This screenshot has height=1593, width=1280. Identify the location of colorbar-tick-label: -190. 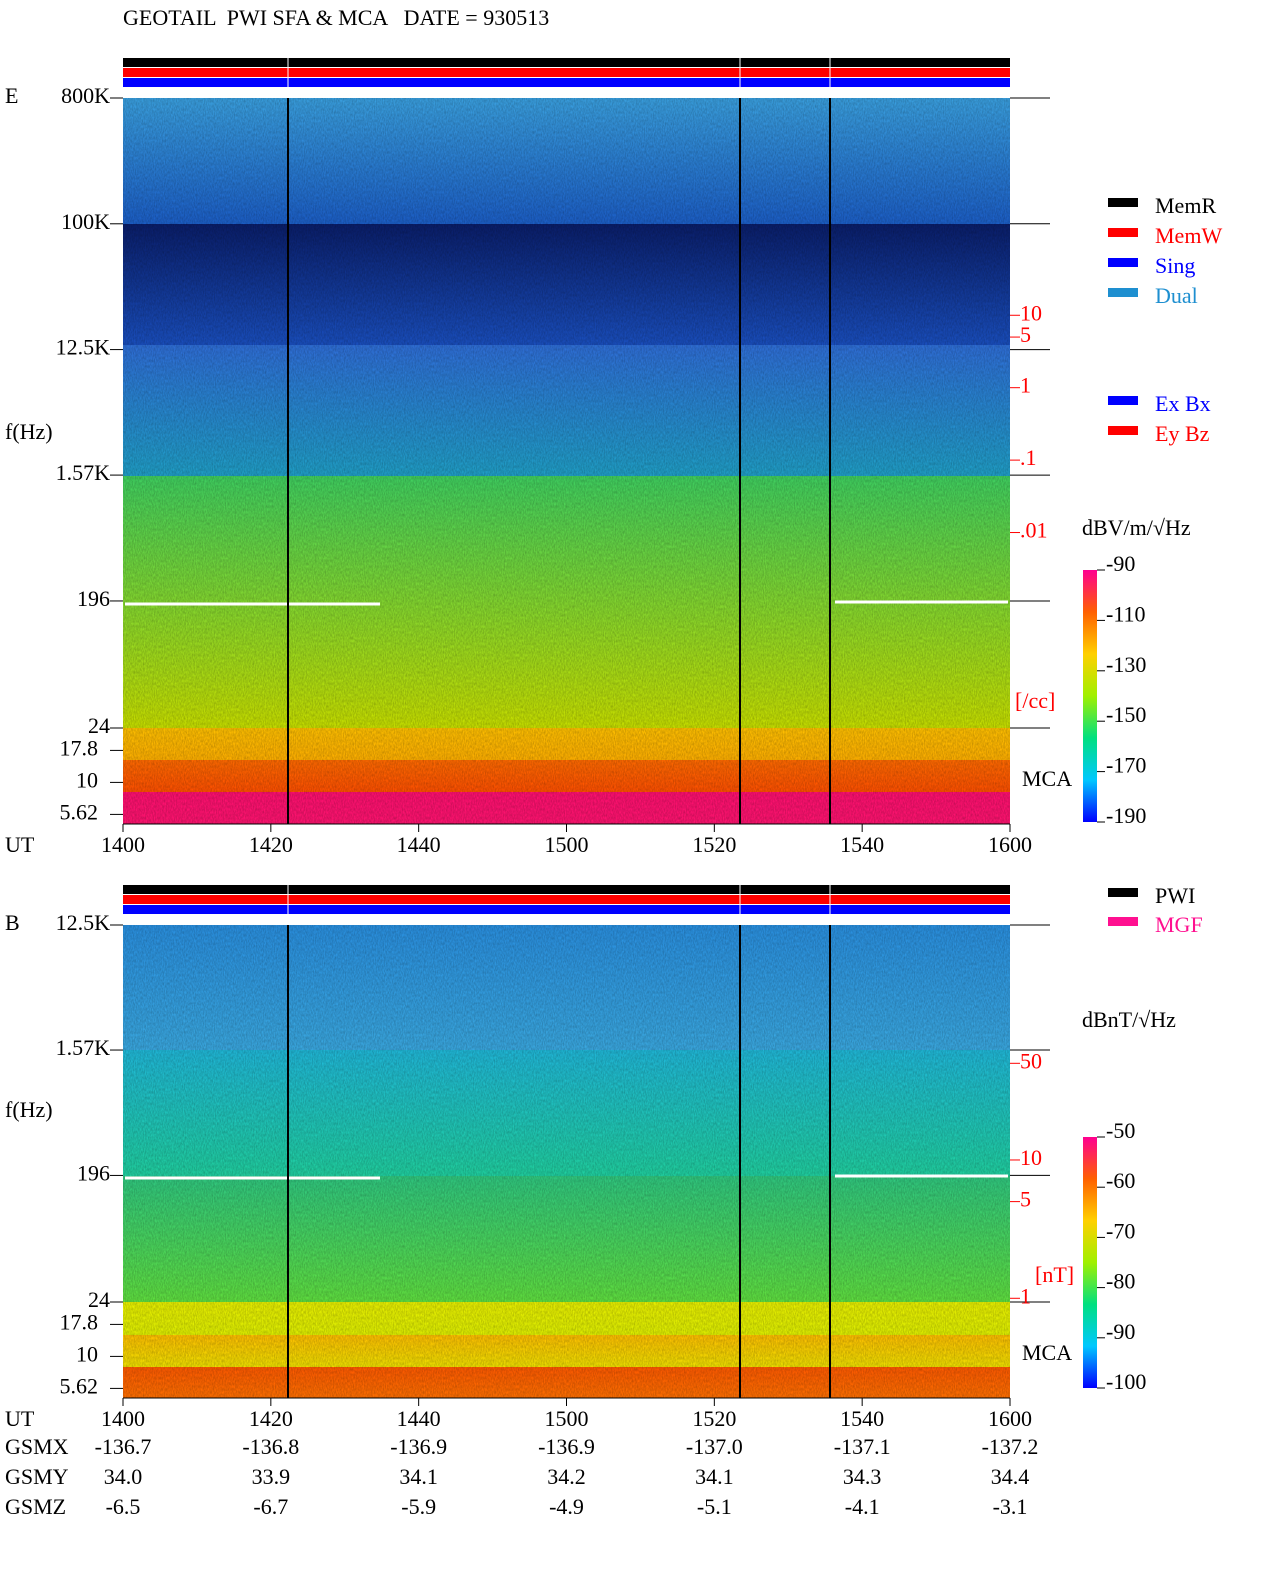
(1126, 815).